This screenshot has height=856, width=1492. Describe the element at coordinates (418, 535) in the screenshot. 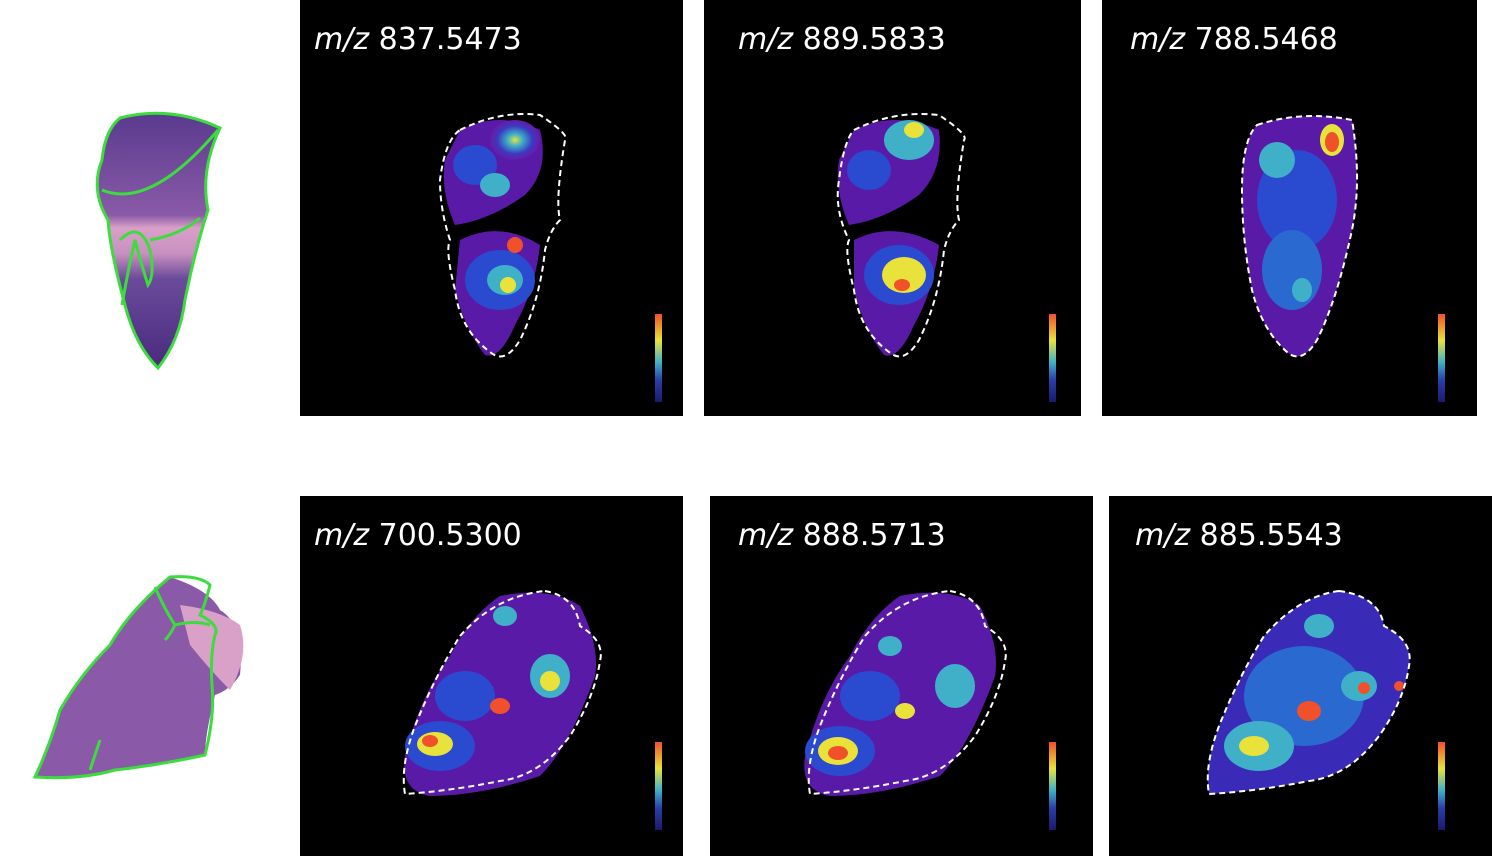

I see `mz-label: m/z 700.5300` at that location.